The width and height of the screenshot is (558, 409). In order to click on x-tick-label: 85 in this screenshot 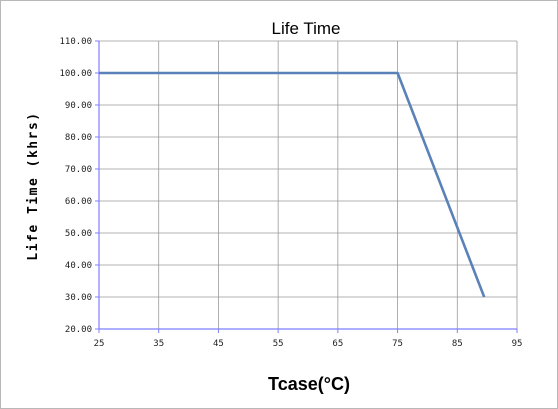, I will do `click(457, 344)`.